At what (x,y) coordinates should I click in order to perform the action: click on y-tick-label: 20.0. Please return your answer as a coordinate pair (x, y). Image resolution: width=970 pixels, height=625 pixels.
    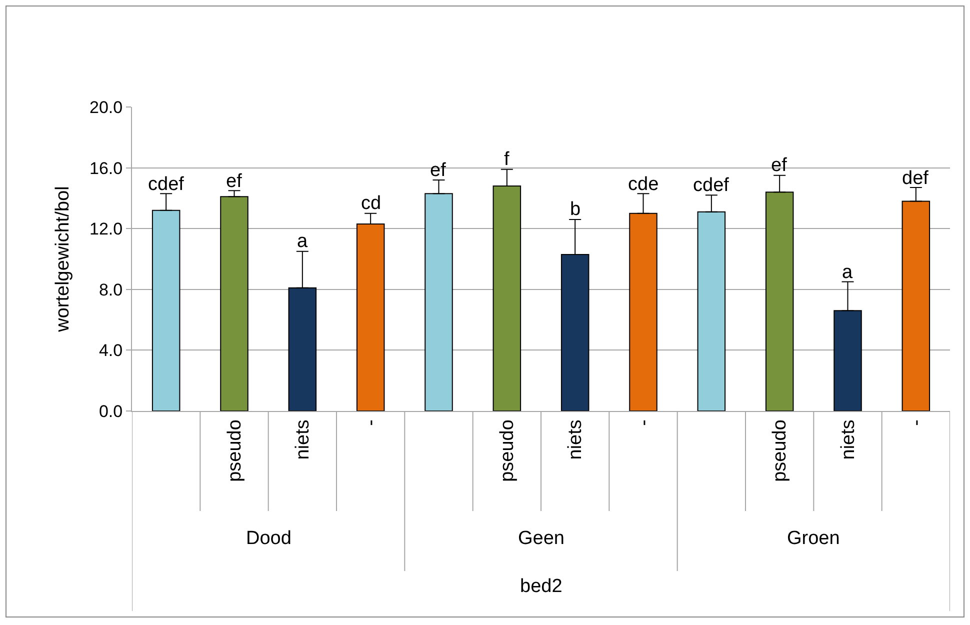
    Looking at the image, I should click on (106, 107).